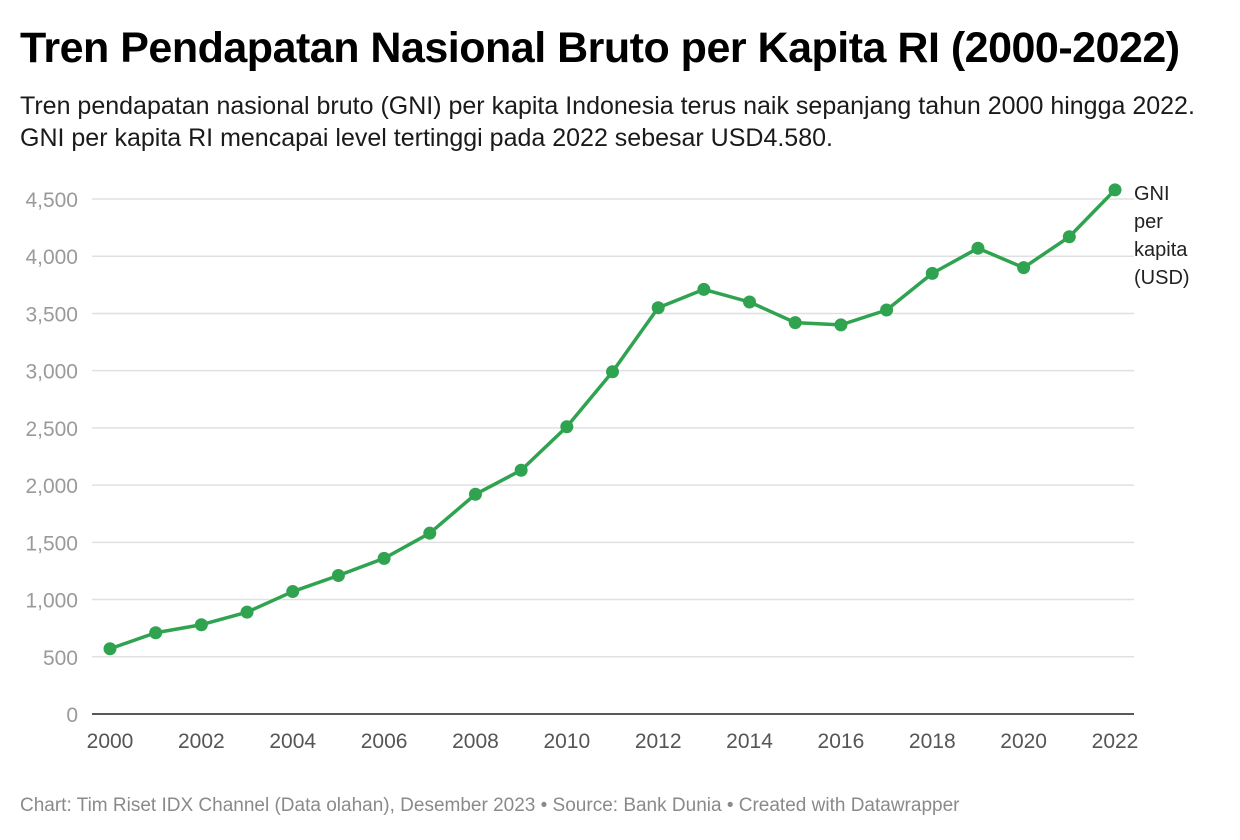 The image size is (1240, 840). What do you see at coordinates (201, 741) in the screenshot?
I see `x-tick-label: 2002` at bounding box center [201, 741].